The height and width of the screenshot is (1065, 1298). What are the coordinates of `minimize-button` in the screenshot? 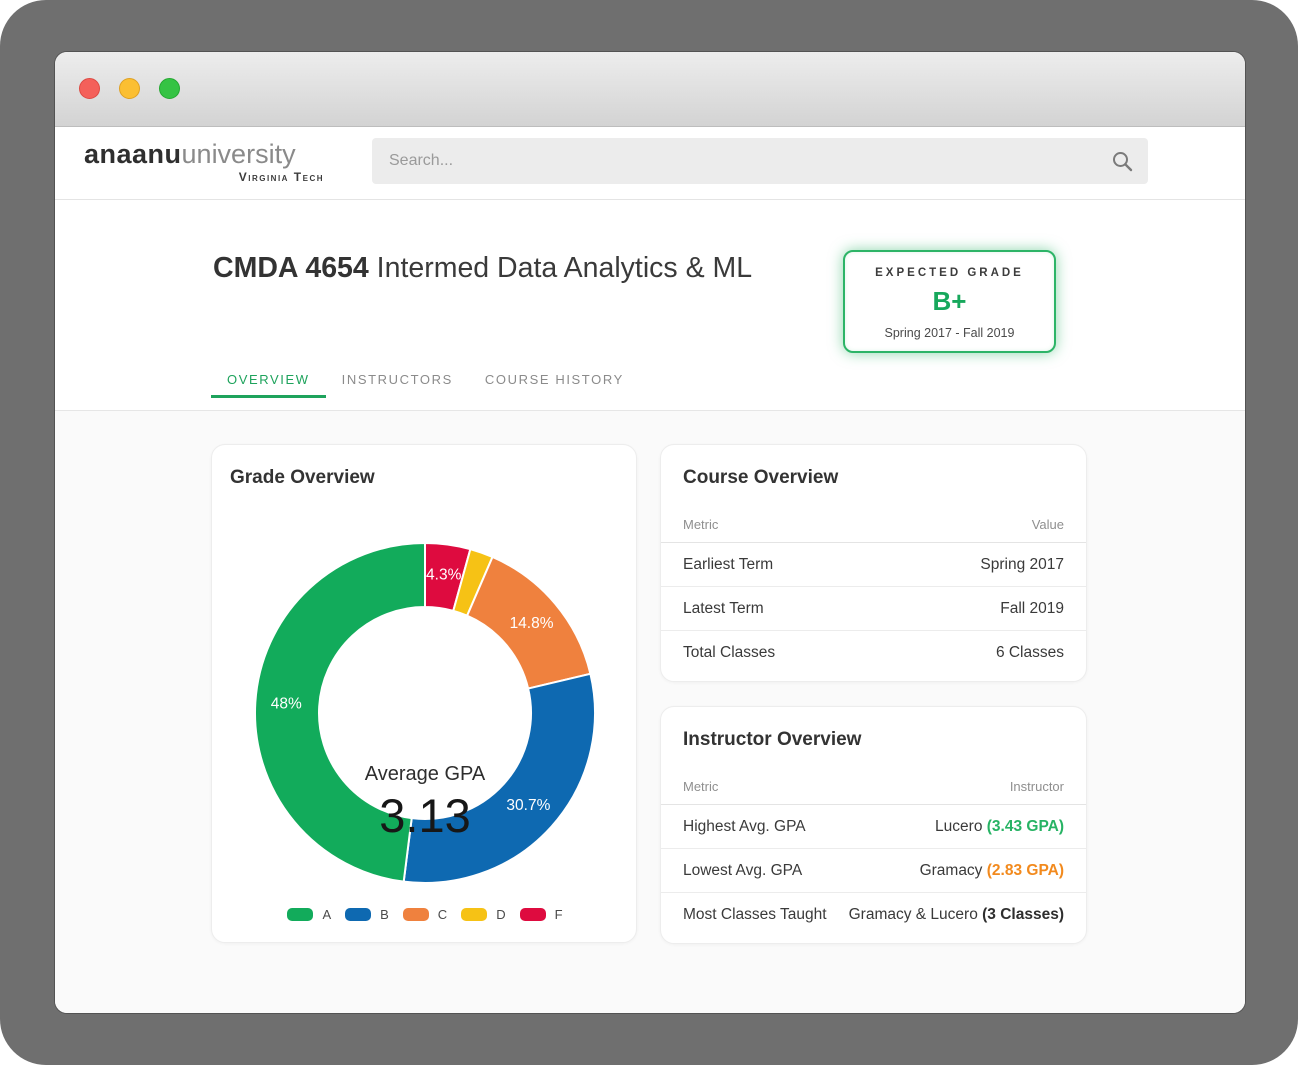 It's located at (129, 88).